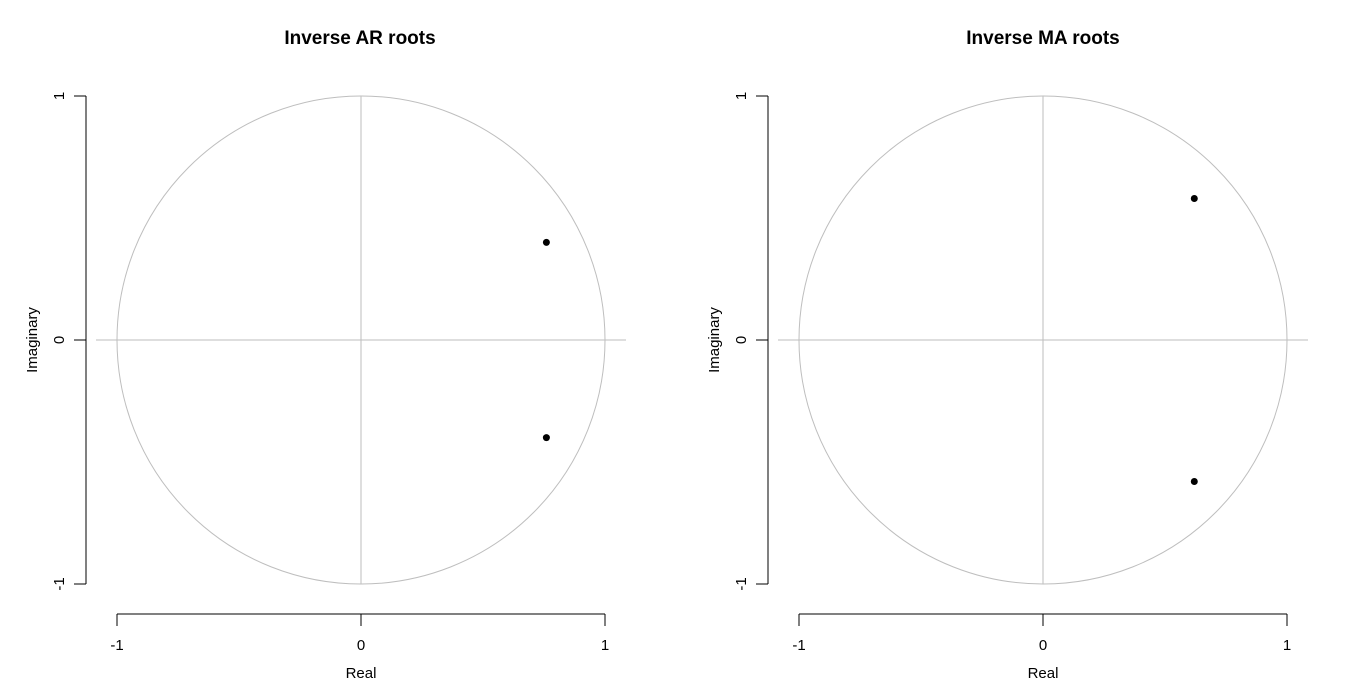 This screenshot has width=1366, height=690. I want to click on ar-y-tick-label: 0, so click(59, 340).